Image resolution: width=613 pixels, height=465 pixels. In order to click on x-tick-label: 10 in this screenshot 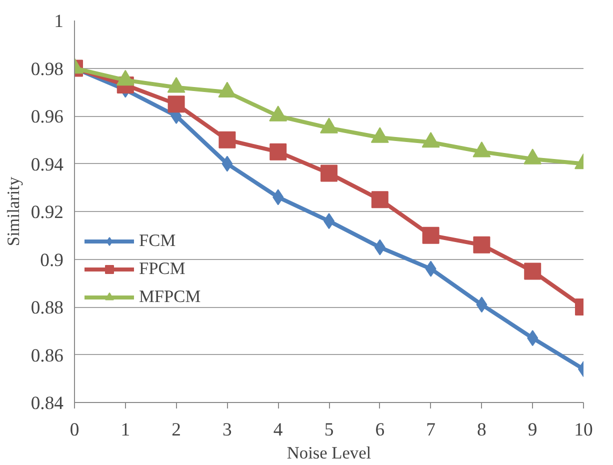, I will do `click(583, 430)`.